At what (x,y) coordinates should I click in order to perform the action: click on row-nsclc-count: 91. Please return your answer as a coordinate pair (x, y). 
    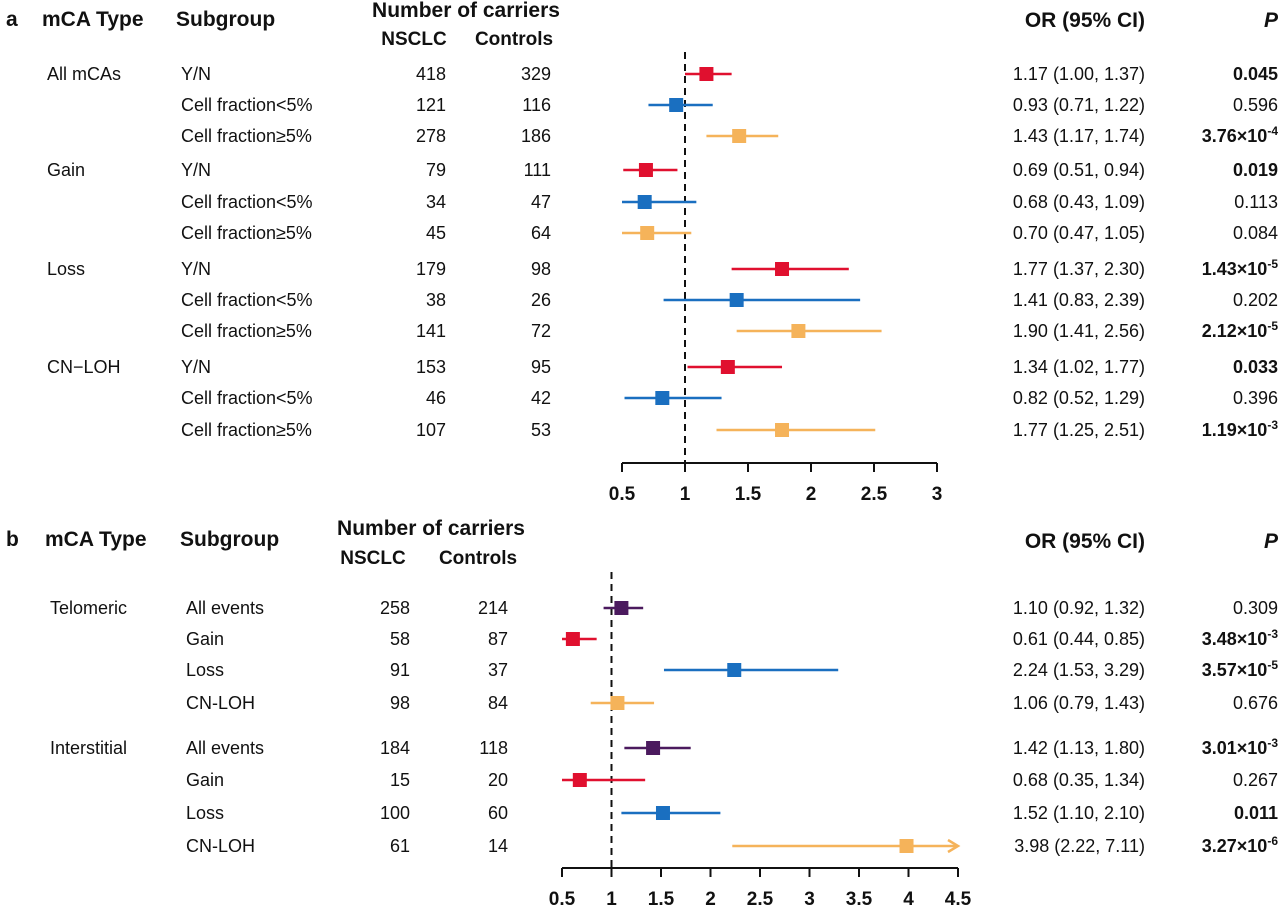
    Looking at the image, I should click on (400, 670).